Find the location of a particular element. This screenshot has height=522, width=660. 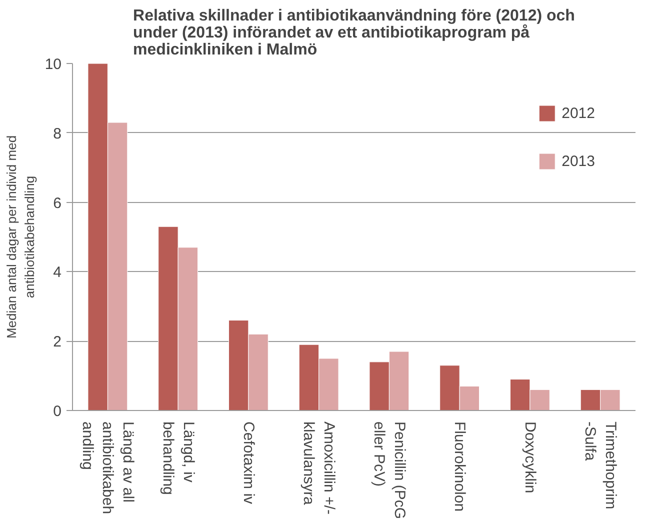

y-tick-label: 2 is located at coordinates (57, 342).